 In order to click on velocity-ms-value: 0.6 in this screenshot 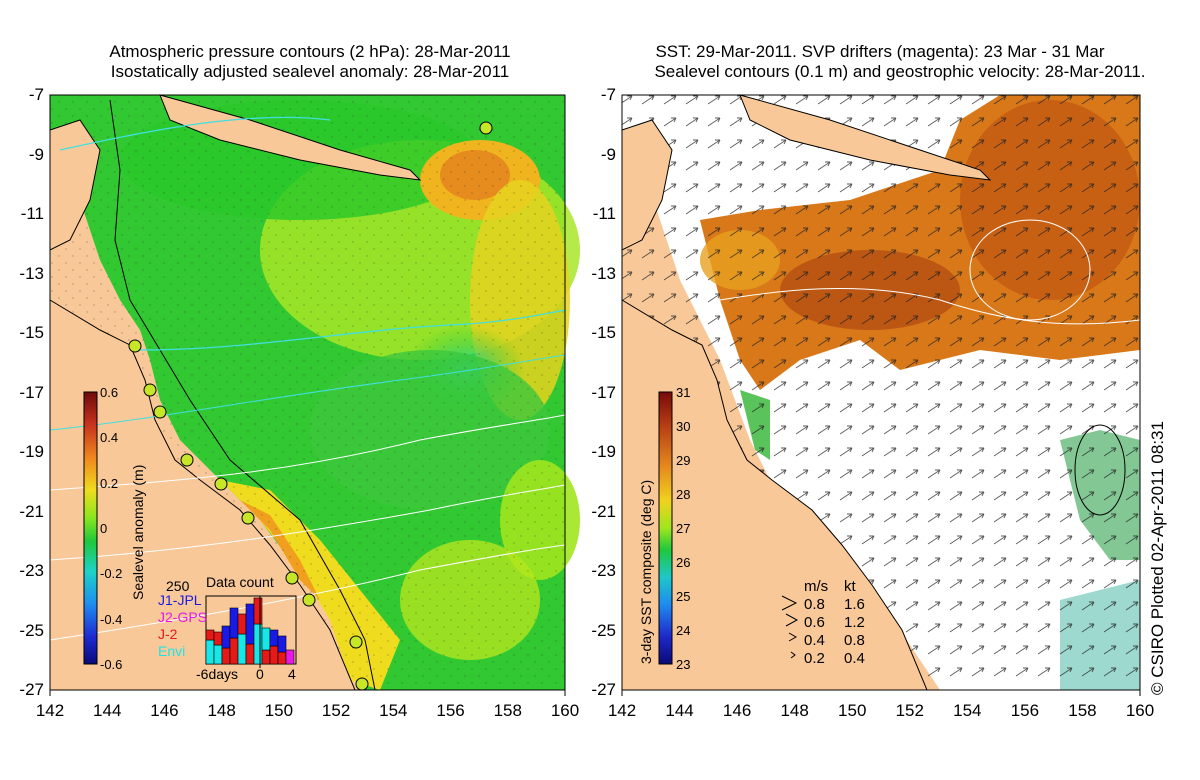, I will do `click(814, 622)`.